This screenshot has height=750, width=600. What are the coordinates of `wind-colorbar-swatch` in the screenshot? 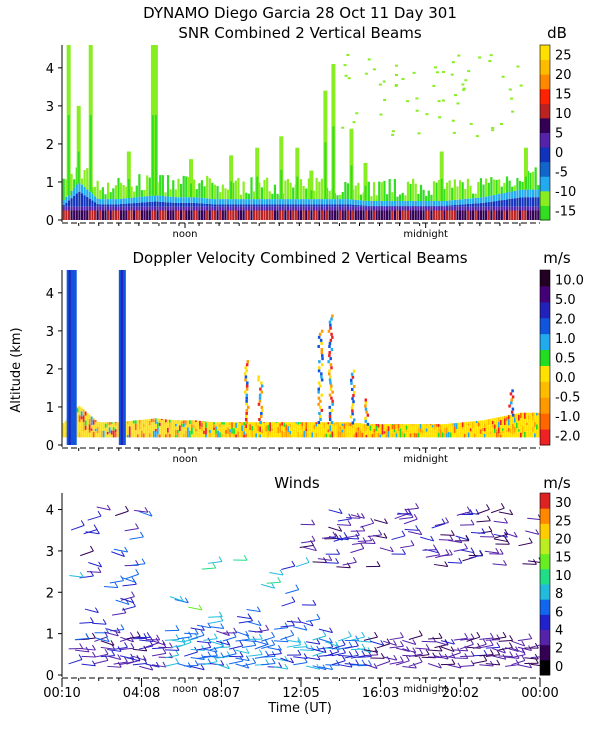 It's located at (545, 516).